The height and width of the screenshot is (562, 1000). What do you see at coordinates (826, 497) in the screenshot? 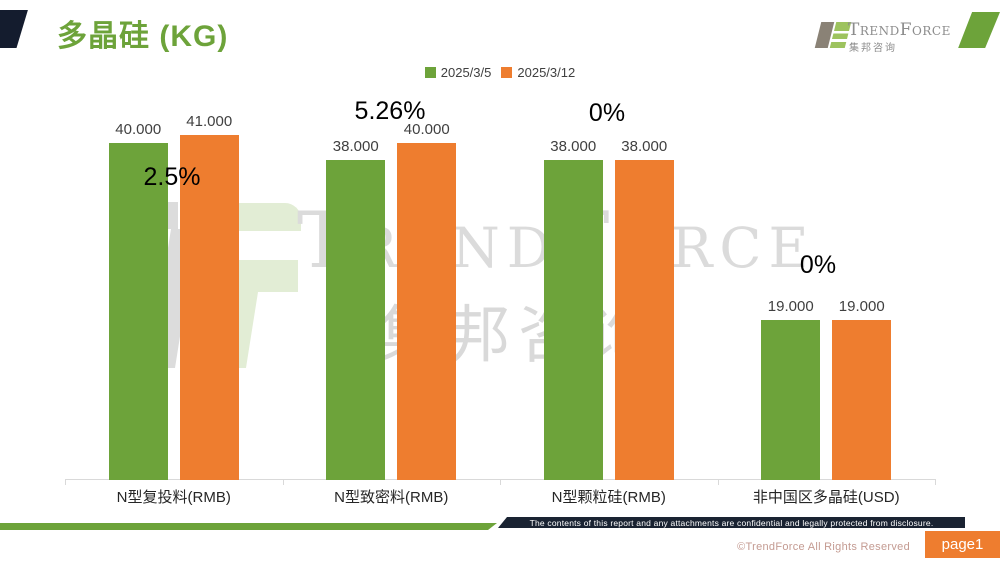
I see `category-label: 非中国区多晶硅(USD)` at bounding box center [826, 497].